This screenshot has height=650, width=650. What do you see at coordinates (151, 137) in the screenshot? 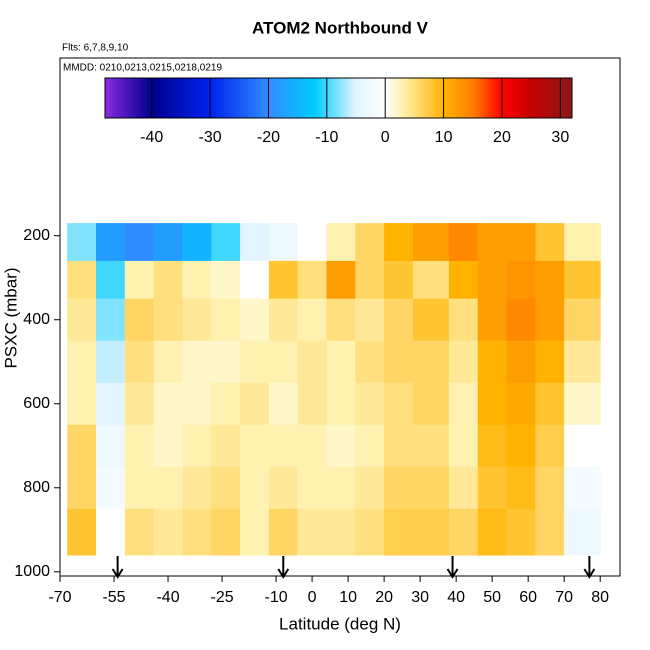
I see `colorbar-tick-label: -40` at bounding box center [151, 137].